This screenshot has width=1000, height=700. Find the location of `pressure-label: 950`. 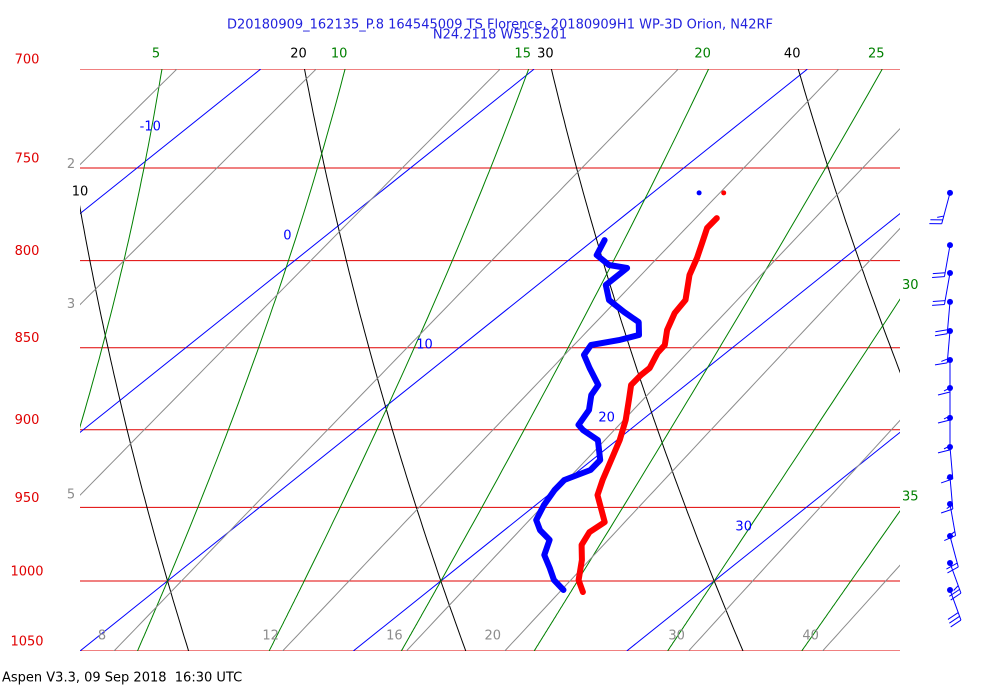

pressure-label: 950 is located at coordinates (27, 498).